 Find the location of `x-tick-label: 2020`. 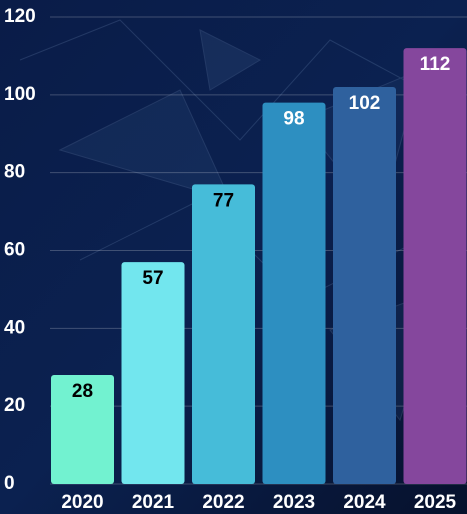

x-tick-label: 2020 is located at coordinates (82, 502).